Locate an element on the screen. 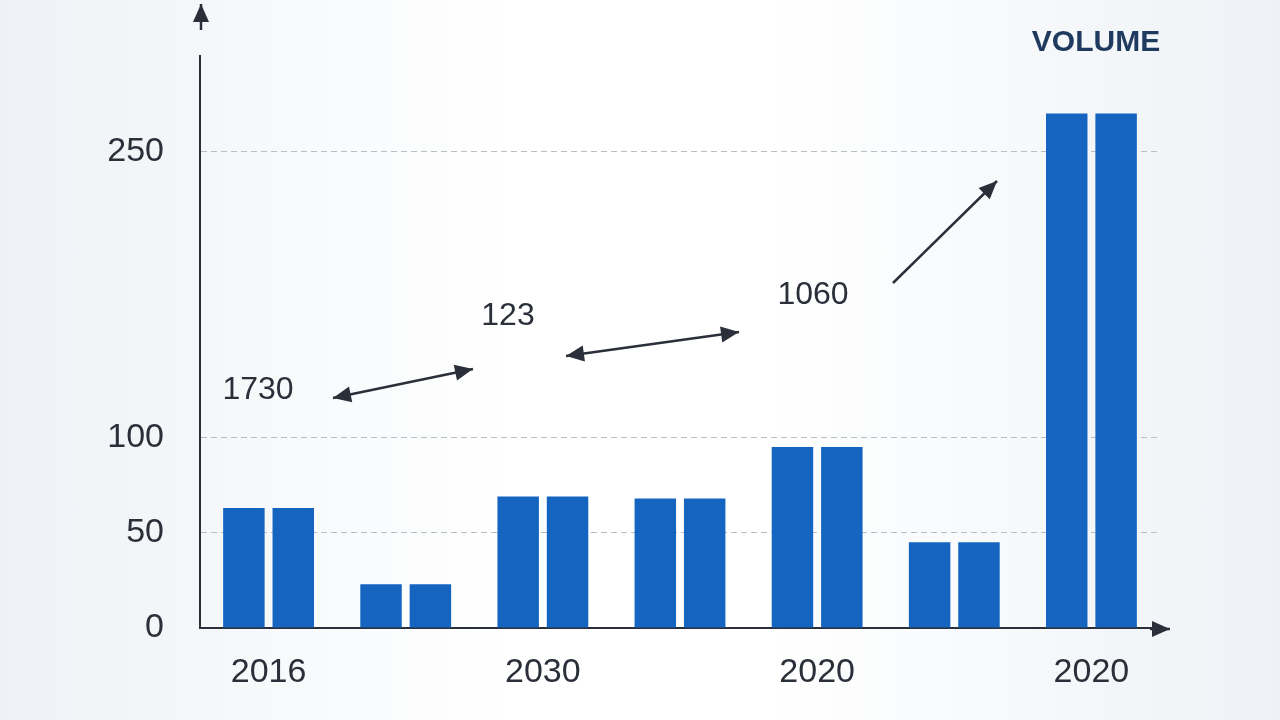  chart-title: VOLUME is located at coordinates (1096, 41).